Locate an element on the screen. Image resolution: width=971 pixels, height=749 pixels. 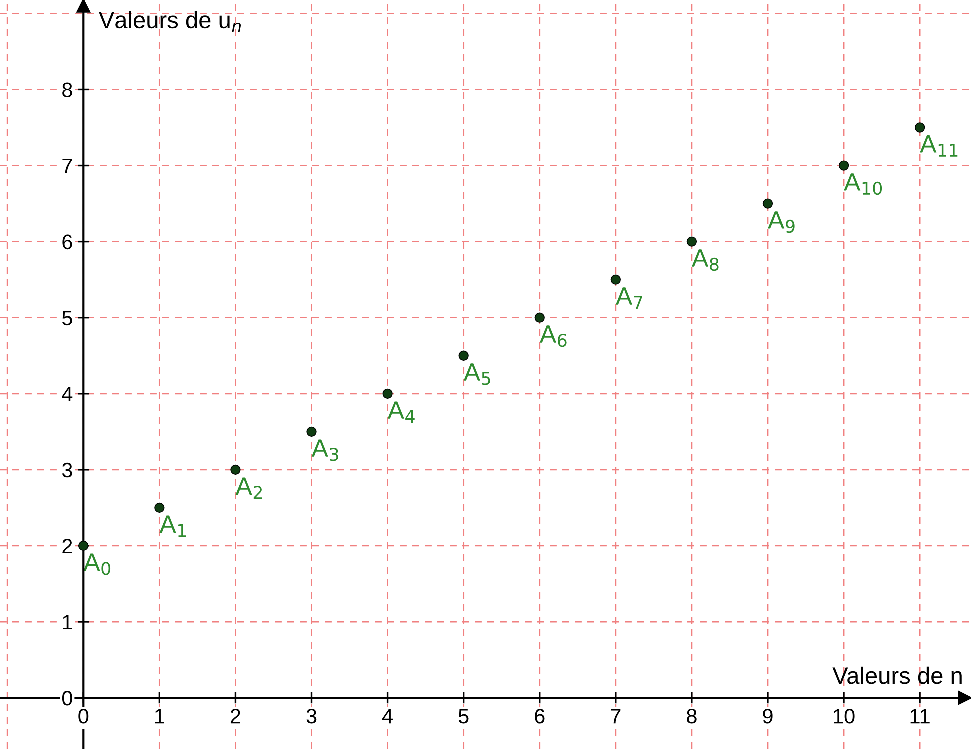
y-tick-label: 4 is located at coordinates (67, 394).